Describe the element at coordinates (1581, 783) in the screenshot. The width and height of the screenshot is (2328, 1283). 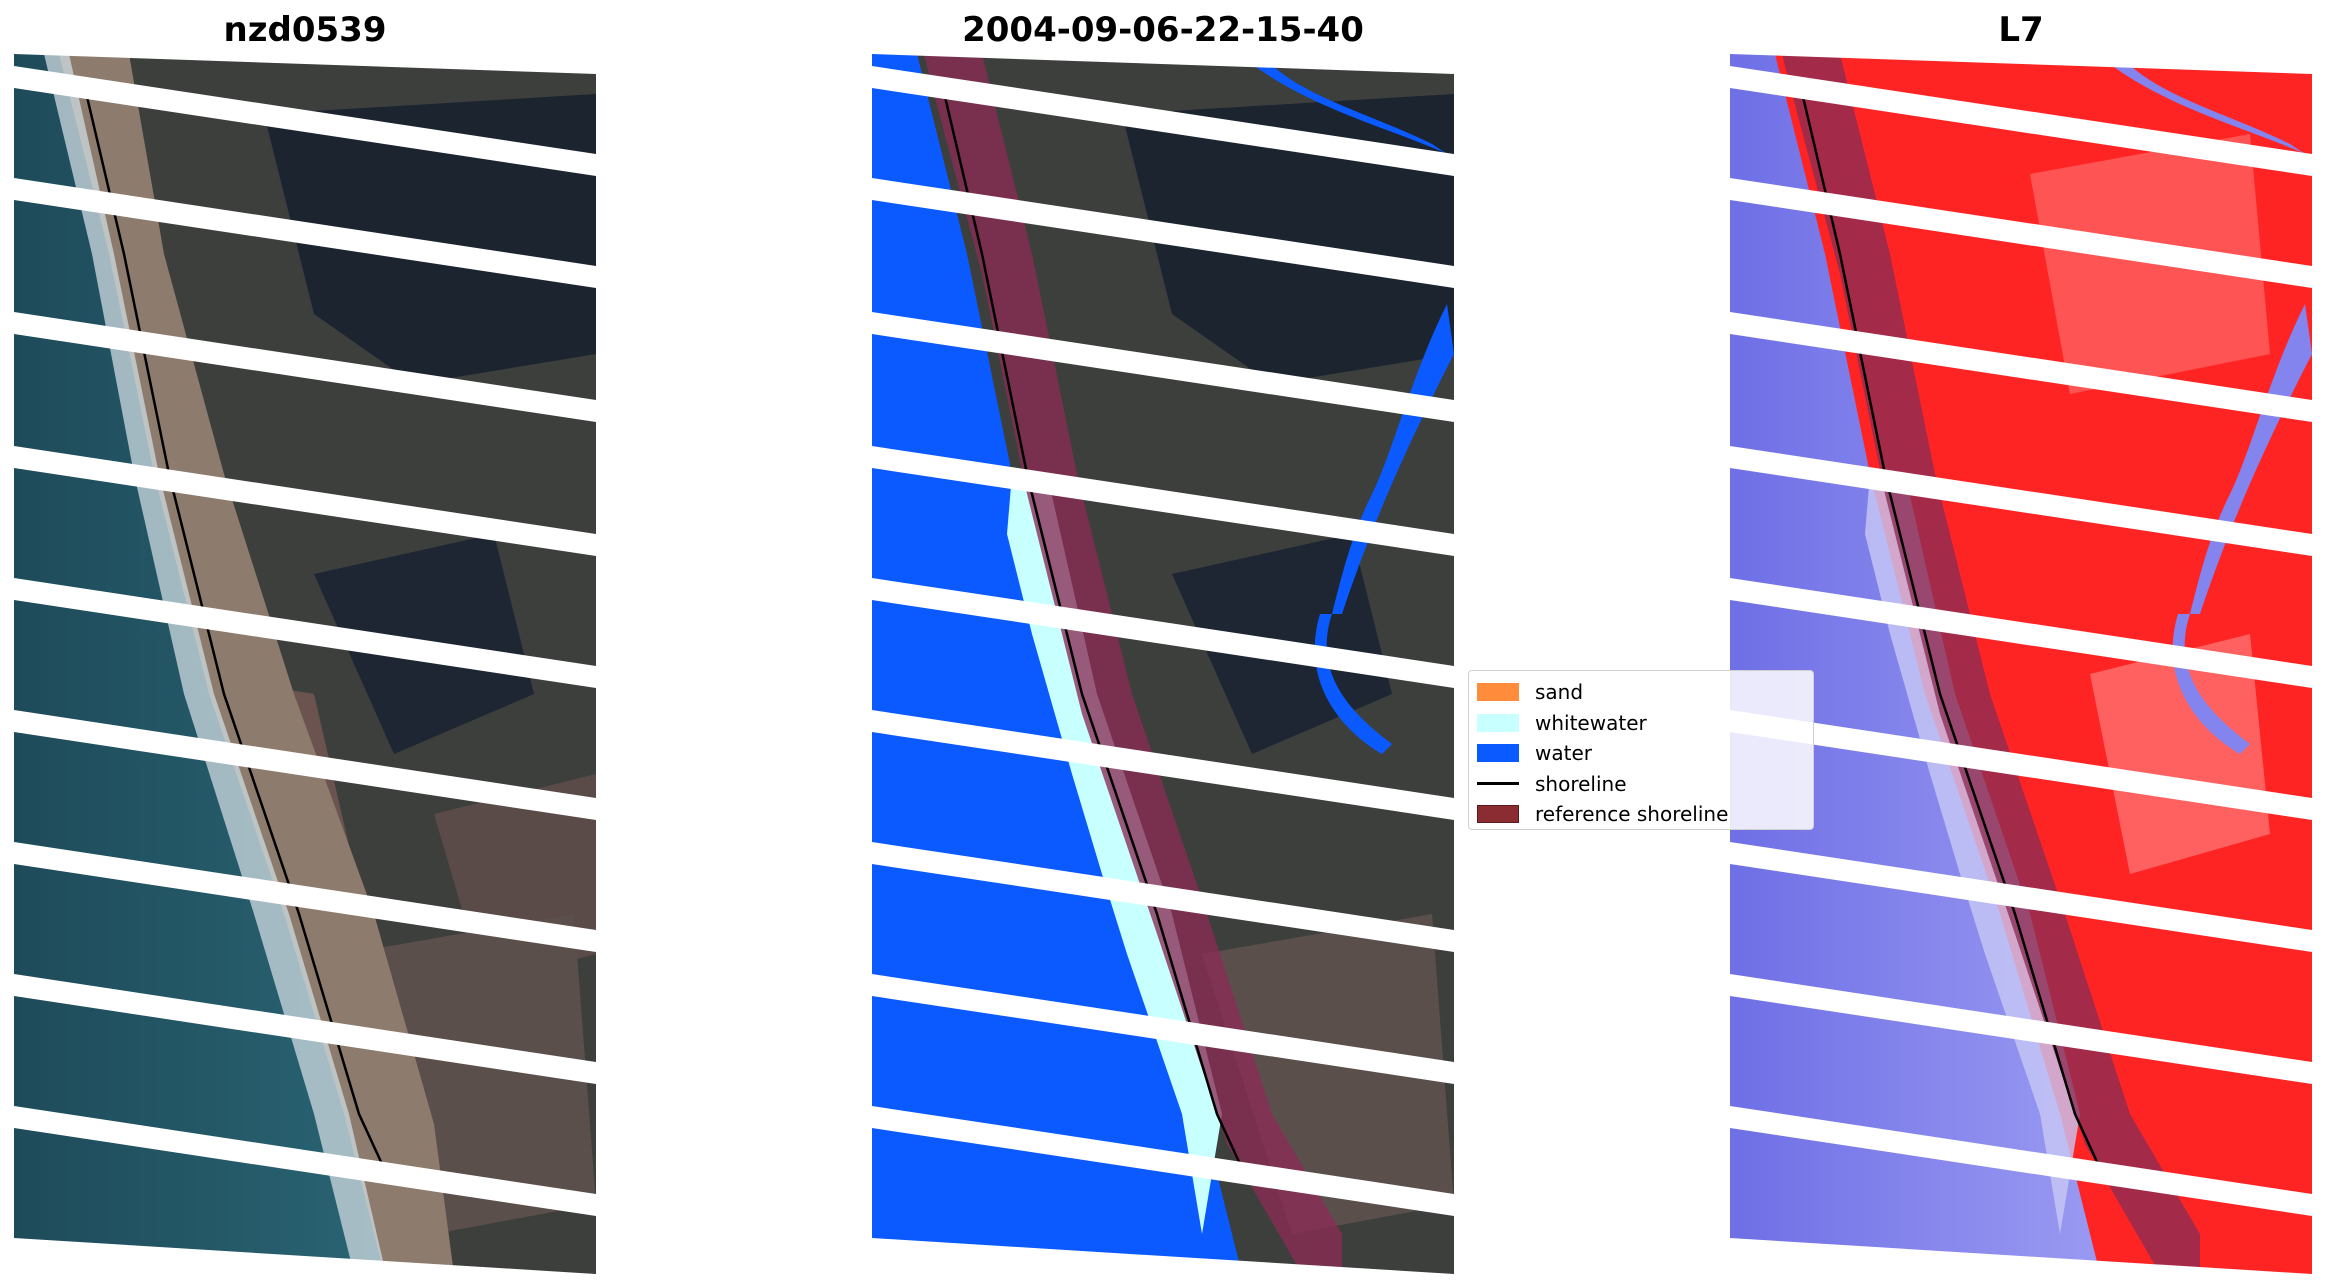
I see `legend-label: shoreline` at that location.